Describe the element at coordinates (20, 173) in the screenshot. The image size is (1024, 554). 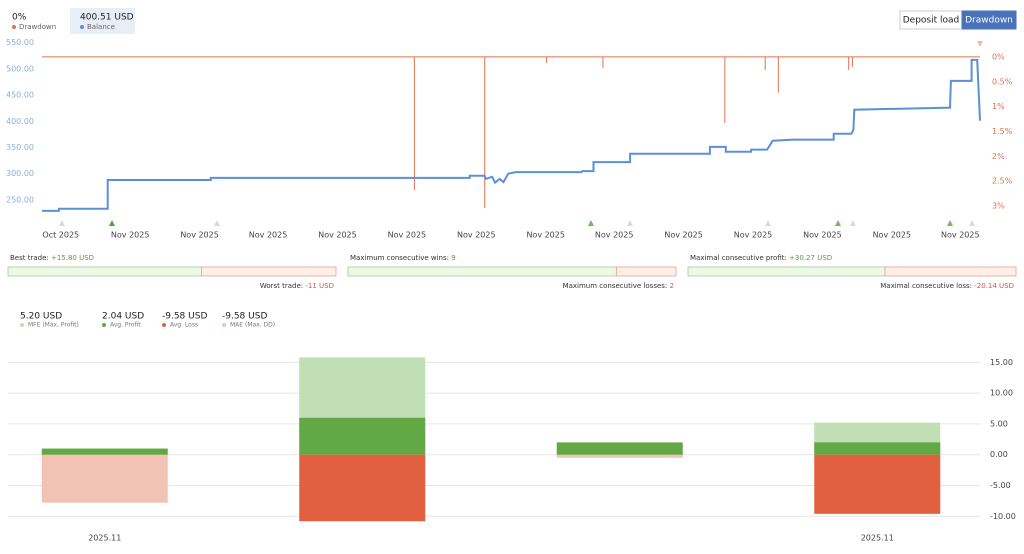
I see `y-tick-label: 300.00` at that location.